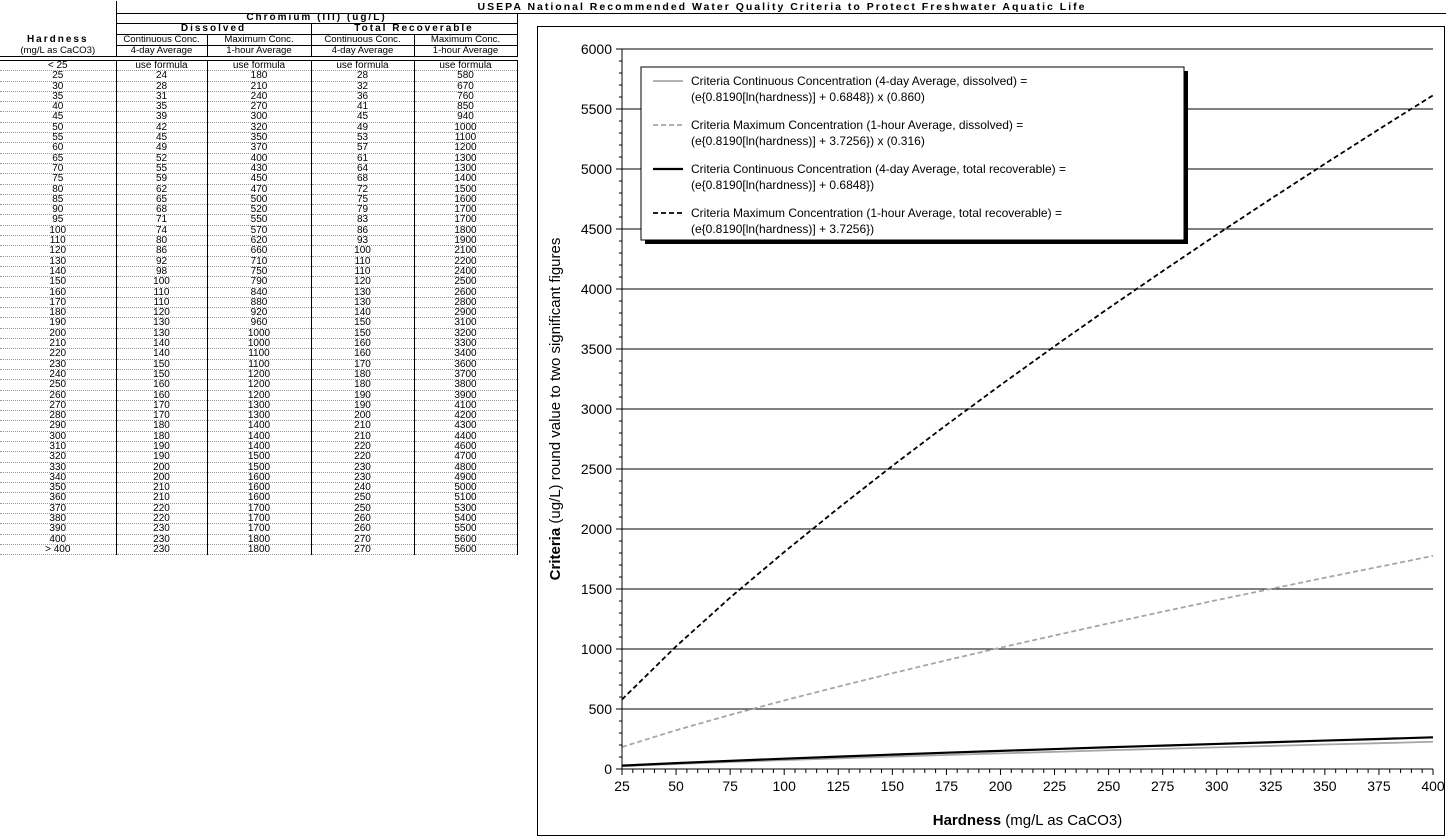 This screenshot has width=1446, height=840. Describe the element at coordinates (161, 107) in the screenshot. I see `criteria-cell: 35` at that location.